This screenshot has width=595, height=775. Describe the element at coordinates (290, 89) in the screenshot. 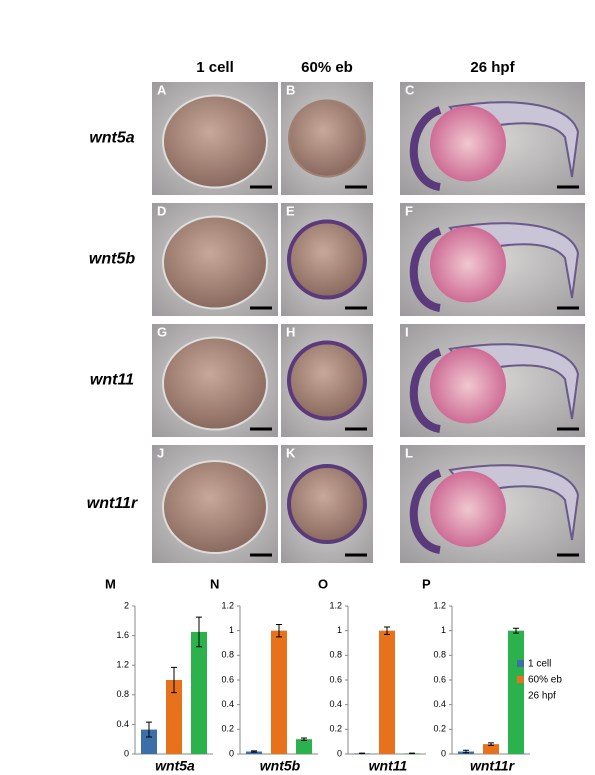

I see `panel-label: B` at that location.